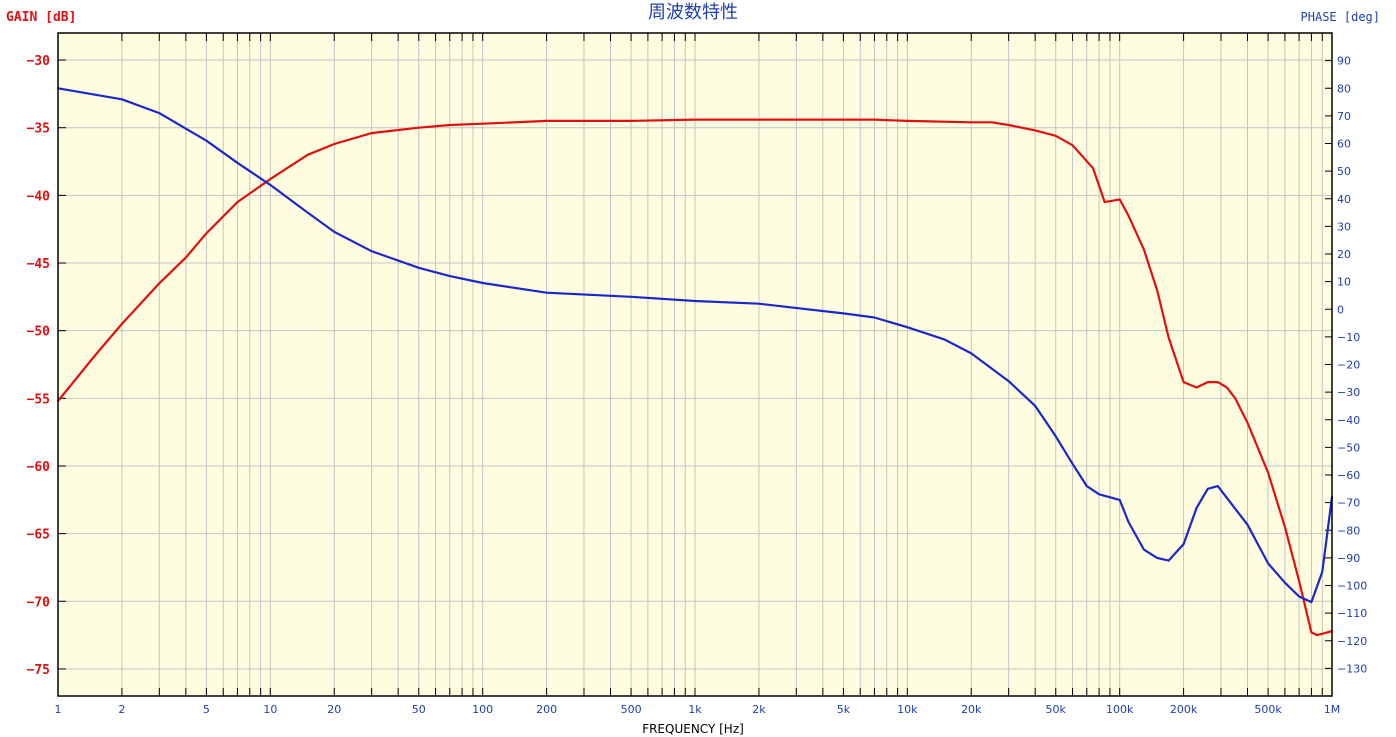 The width and height of the screenshot is (1396, 737). What do you see at coordinates (38, 535) in the screenshot?
I see `gain-tick-label: −65` at bounding box center [38, 535].